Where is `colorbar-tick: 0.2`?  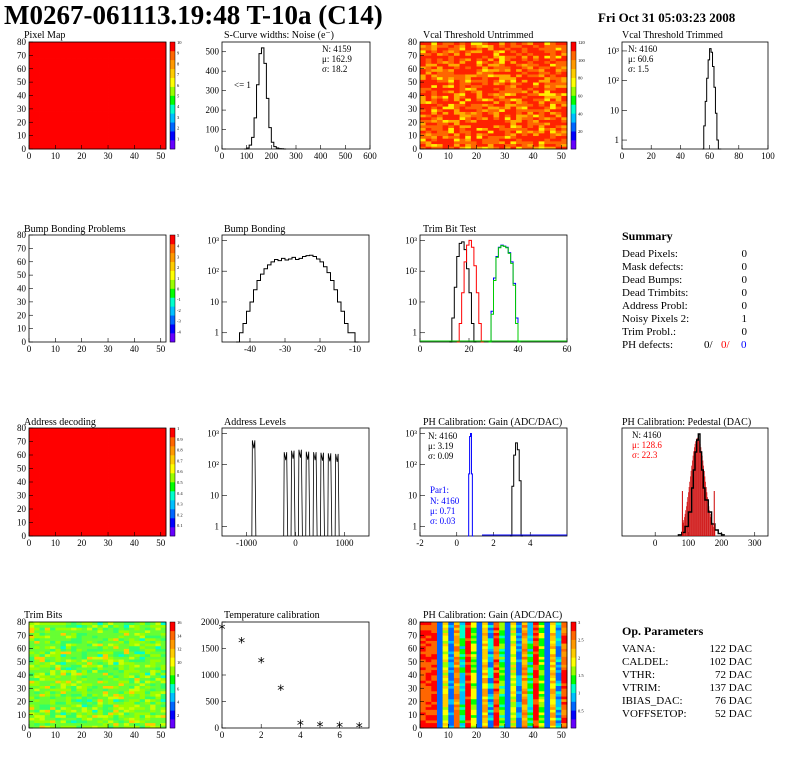 colorbar-tick: 0.2 is located at coordinates (180, 514).